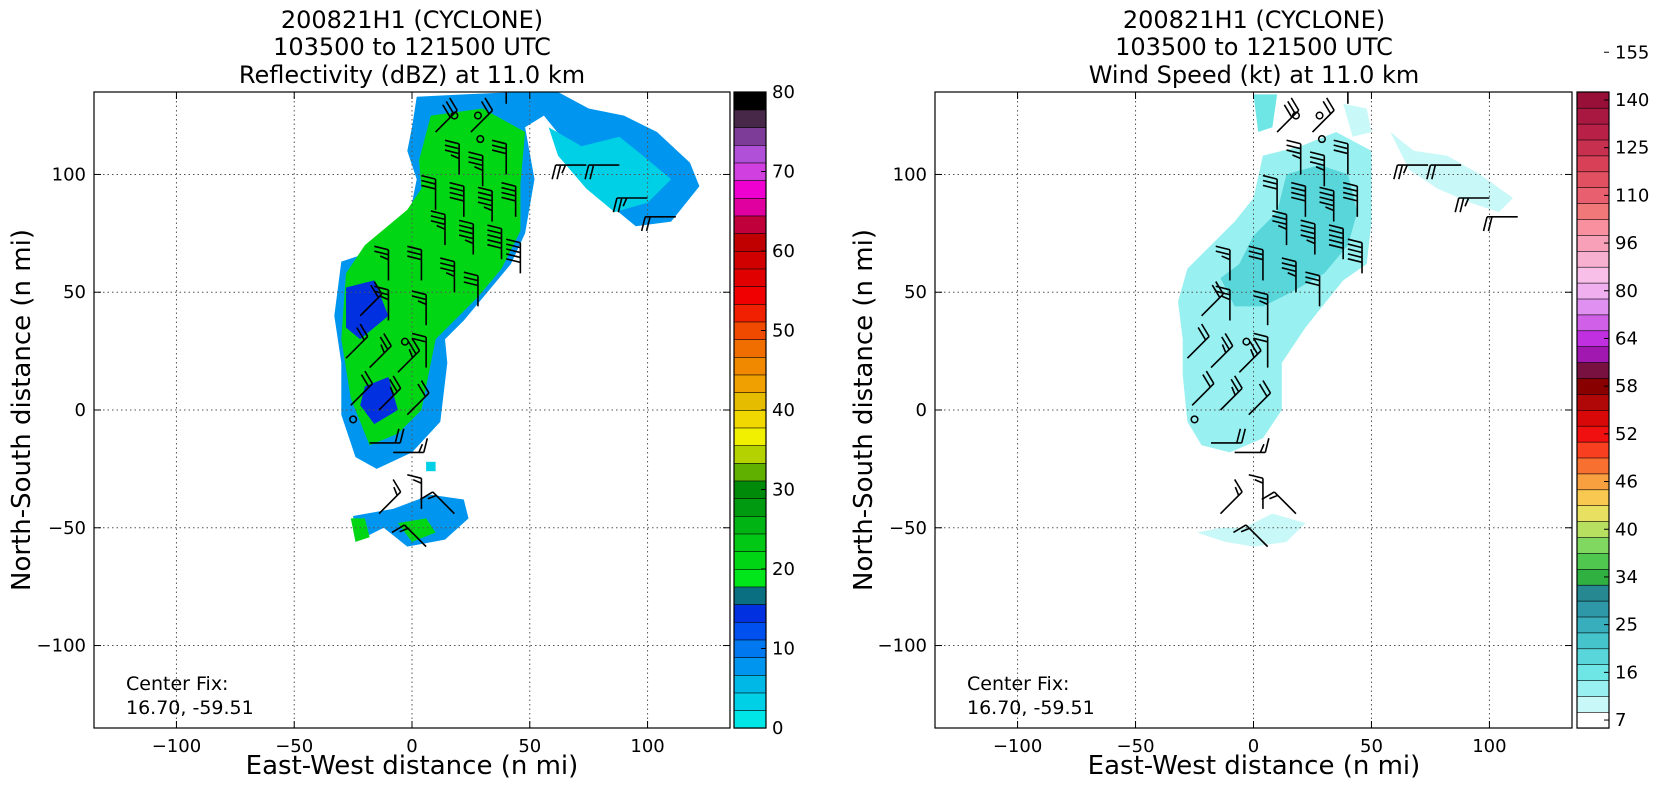  Describe the element at coordinates (1626, 529) in the screenshot. I see `colorbar-label: 40` at that location.